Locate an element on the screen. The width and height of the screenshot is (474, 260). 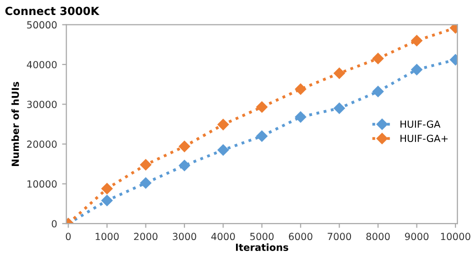
x-tick-label: 3000 is located at coordinates (184, 236).